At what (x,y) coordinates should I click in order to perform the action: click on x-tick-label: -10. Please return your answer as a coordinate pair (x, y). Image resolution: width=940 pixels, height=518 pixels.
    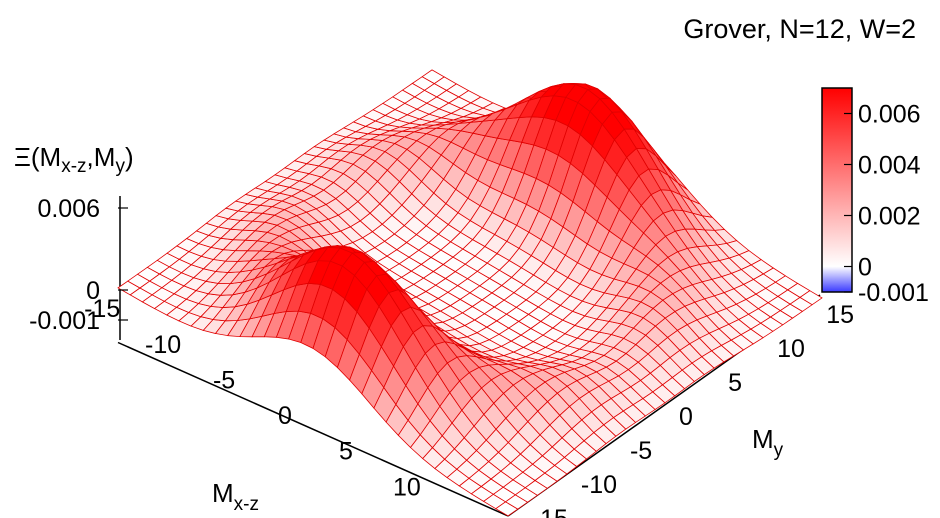
    Looking at the image, I should click on (163, 345).